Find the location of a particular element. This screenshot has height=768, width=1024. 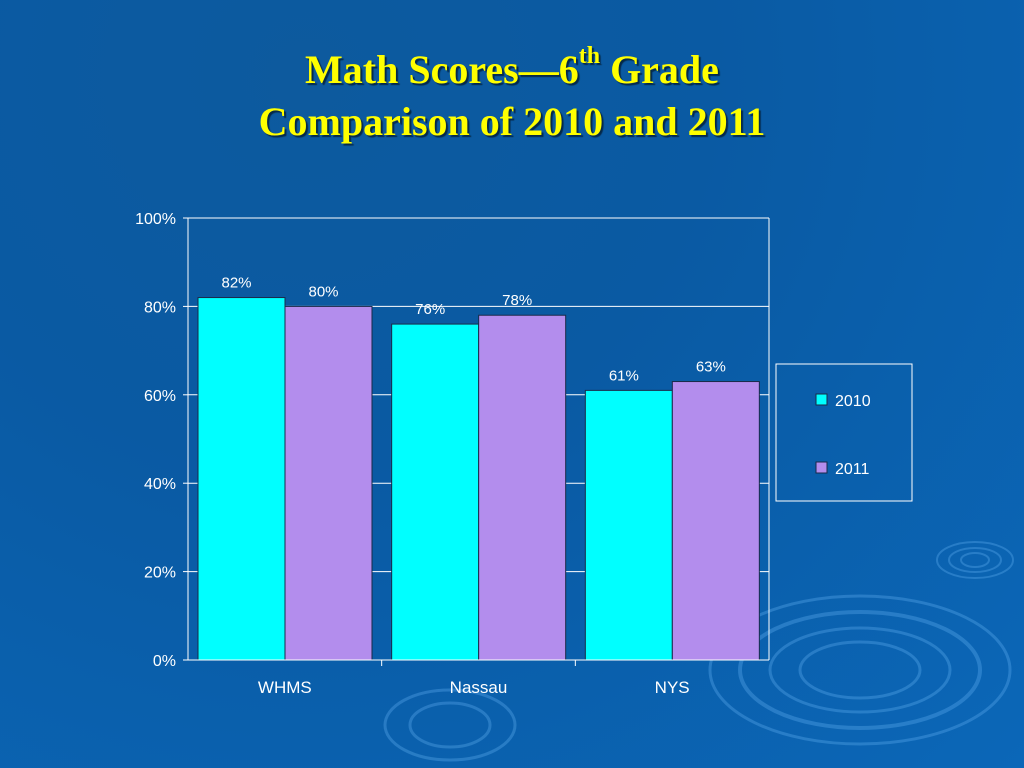

x-tick-label: Nassau is located at coordinates (479, 687).